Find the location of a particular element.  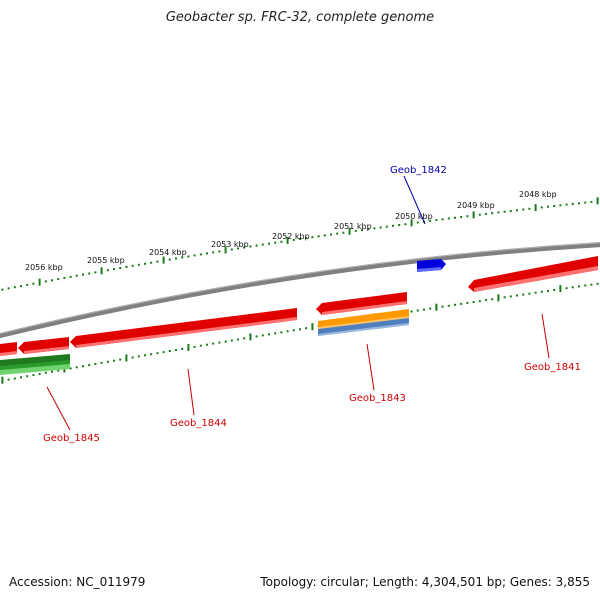

label-geob-1844: Geob_1844 is located at coordinates (198, 423).